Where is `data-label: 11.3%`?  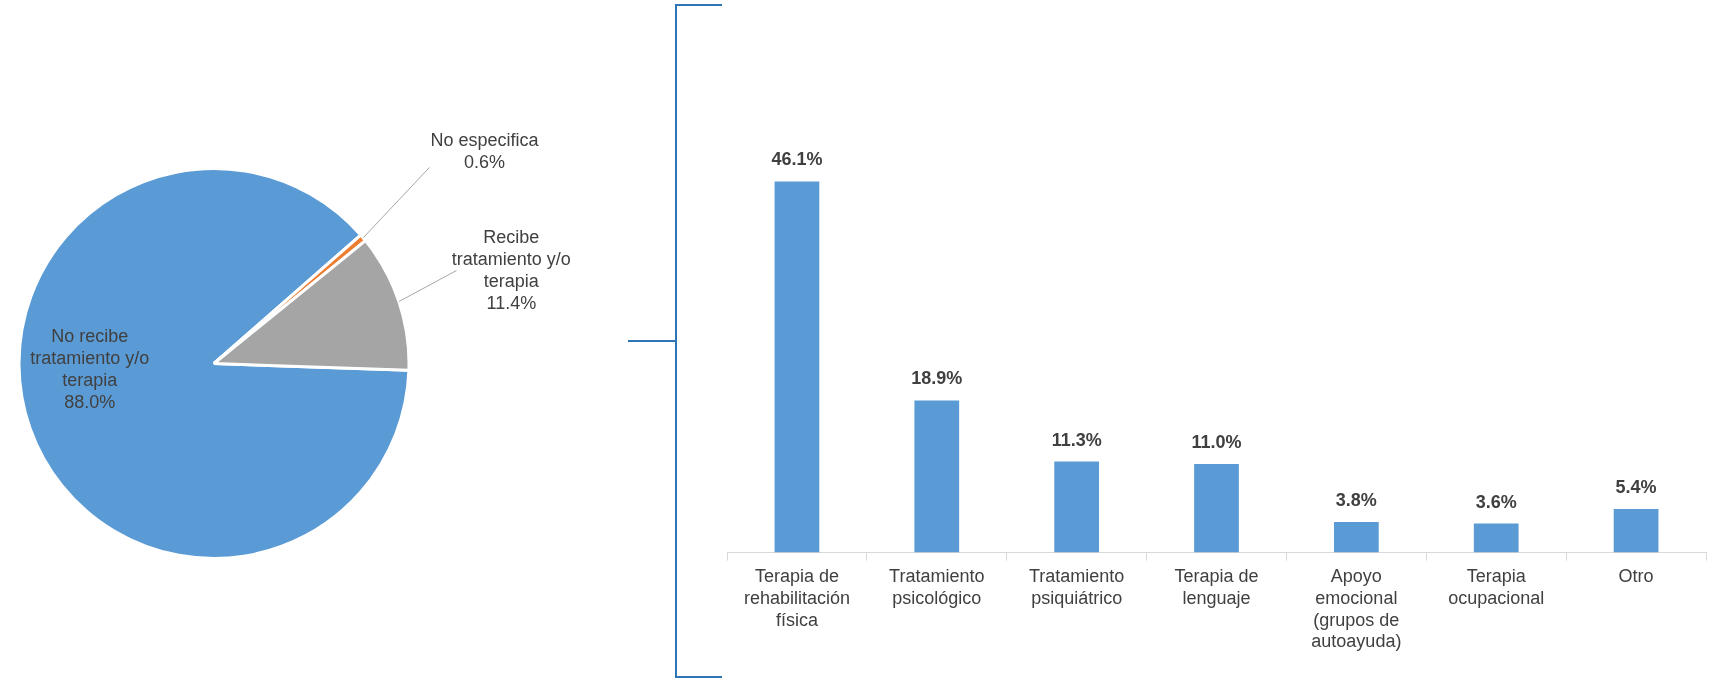
data-label: 11.3% is located at coordinates (1076, 439).